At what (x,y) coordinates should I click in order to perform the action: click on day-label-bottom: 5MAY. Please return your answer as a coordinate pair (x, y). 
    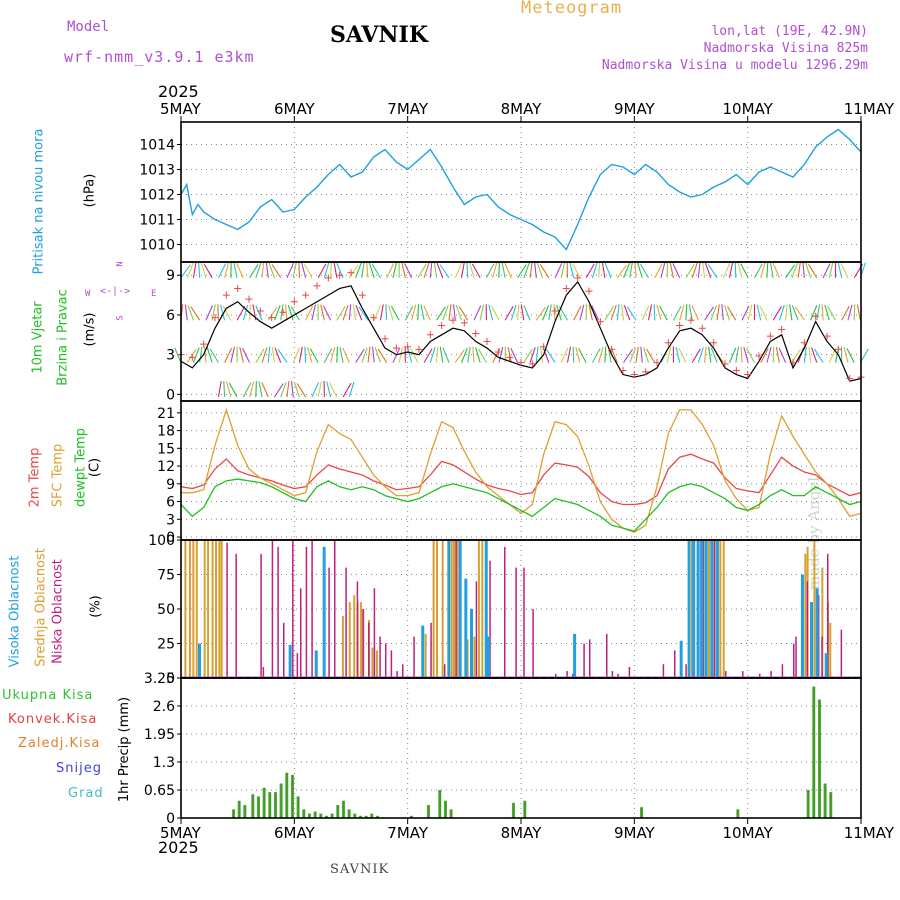
    Looking at the image, I should click on (181, 833).